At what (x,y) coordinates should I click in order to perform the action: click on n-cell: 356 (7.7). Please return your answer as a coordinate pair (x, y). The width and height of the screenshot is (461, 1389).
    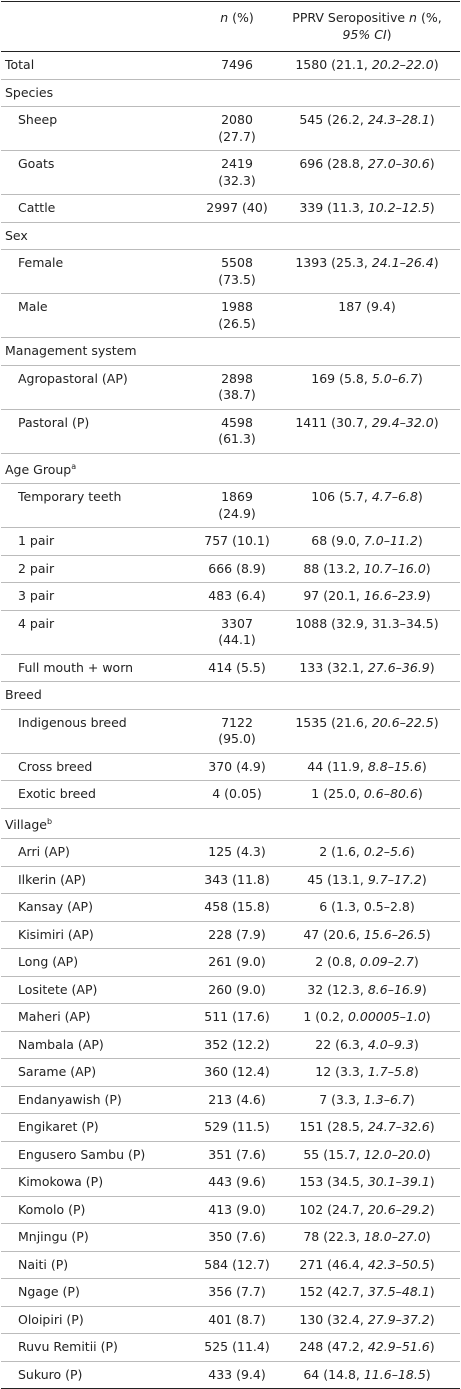
    Looking at the image, I should click on (237, 1292).